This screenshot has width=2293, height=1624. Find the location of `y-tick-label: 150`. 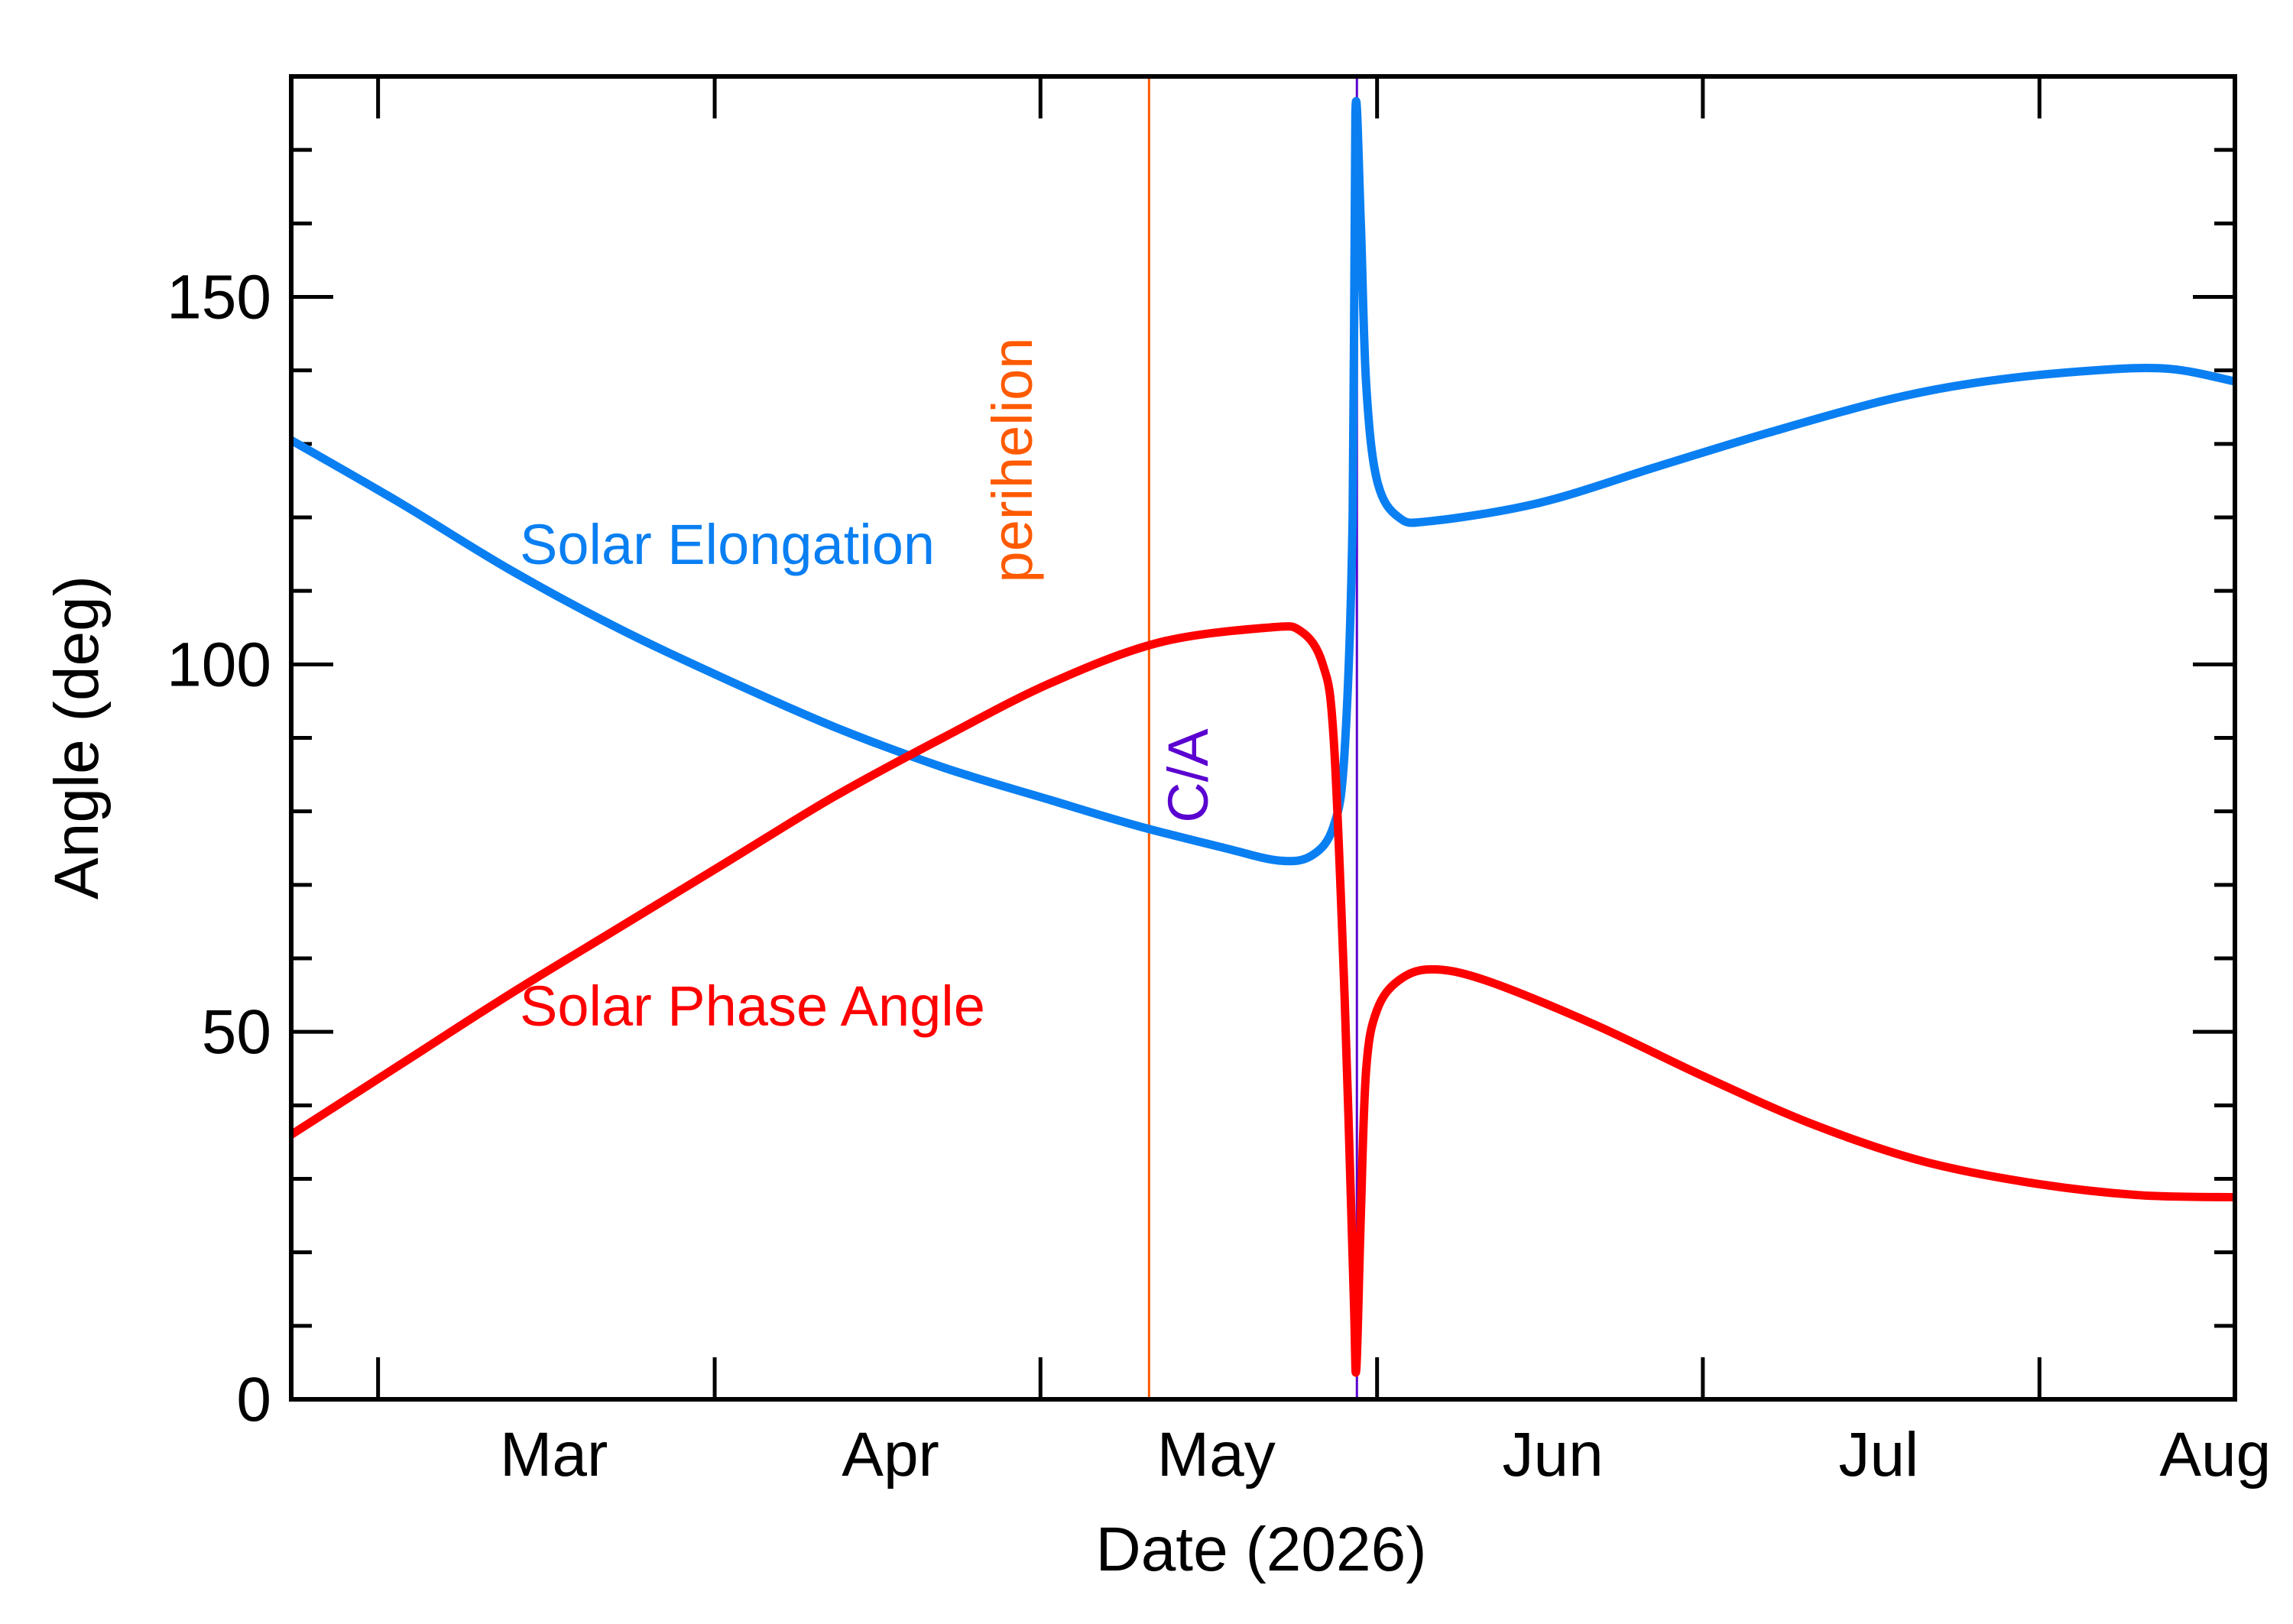

y-tick-label: 150 is located at coordinates (219, 297).